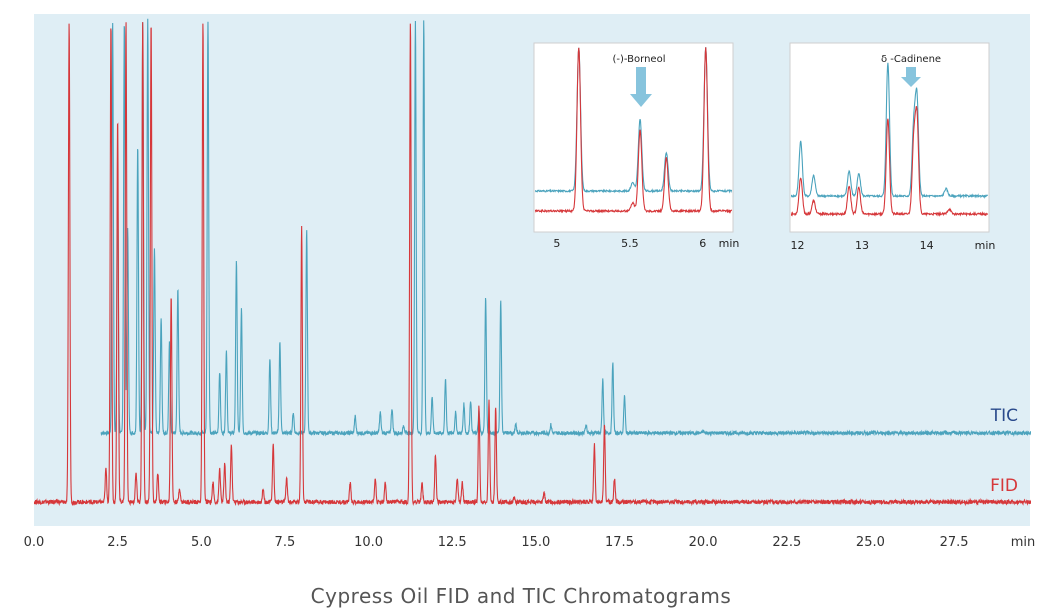  I want to click on x-tick-label: 25.0, so click(870, 542).